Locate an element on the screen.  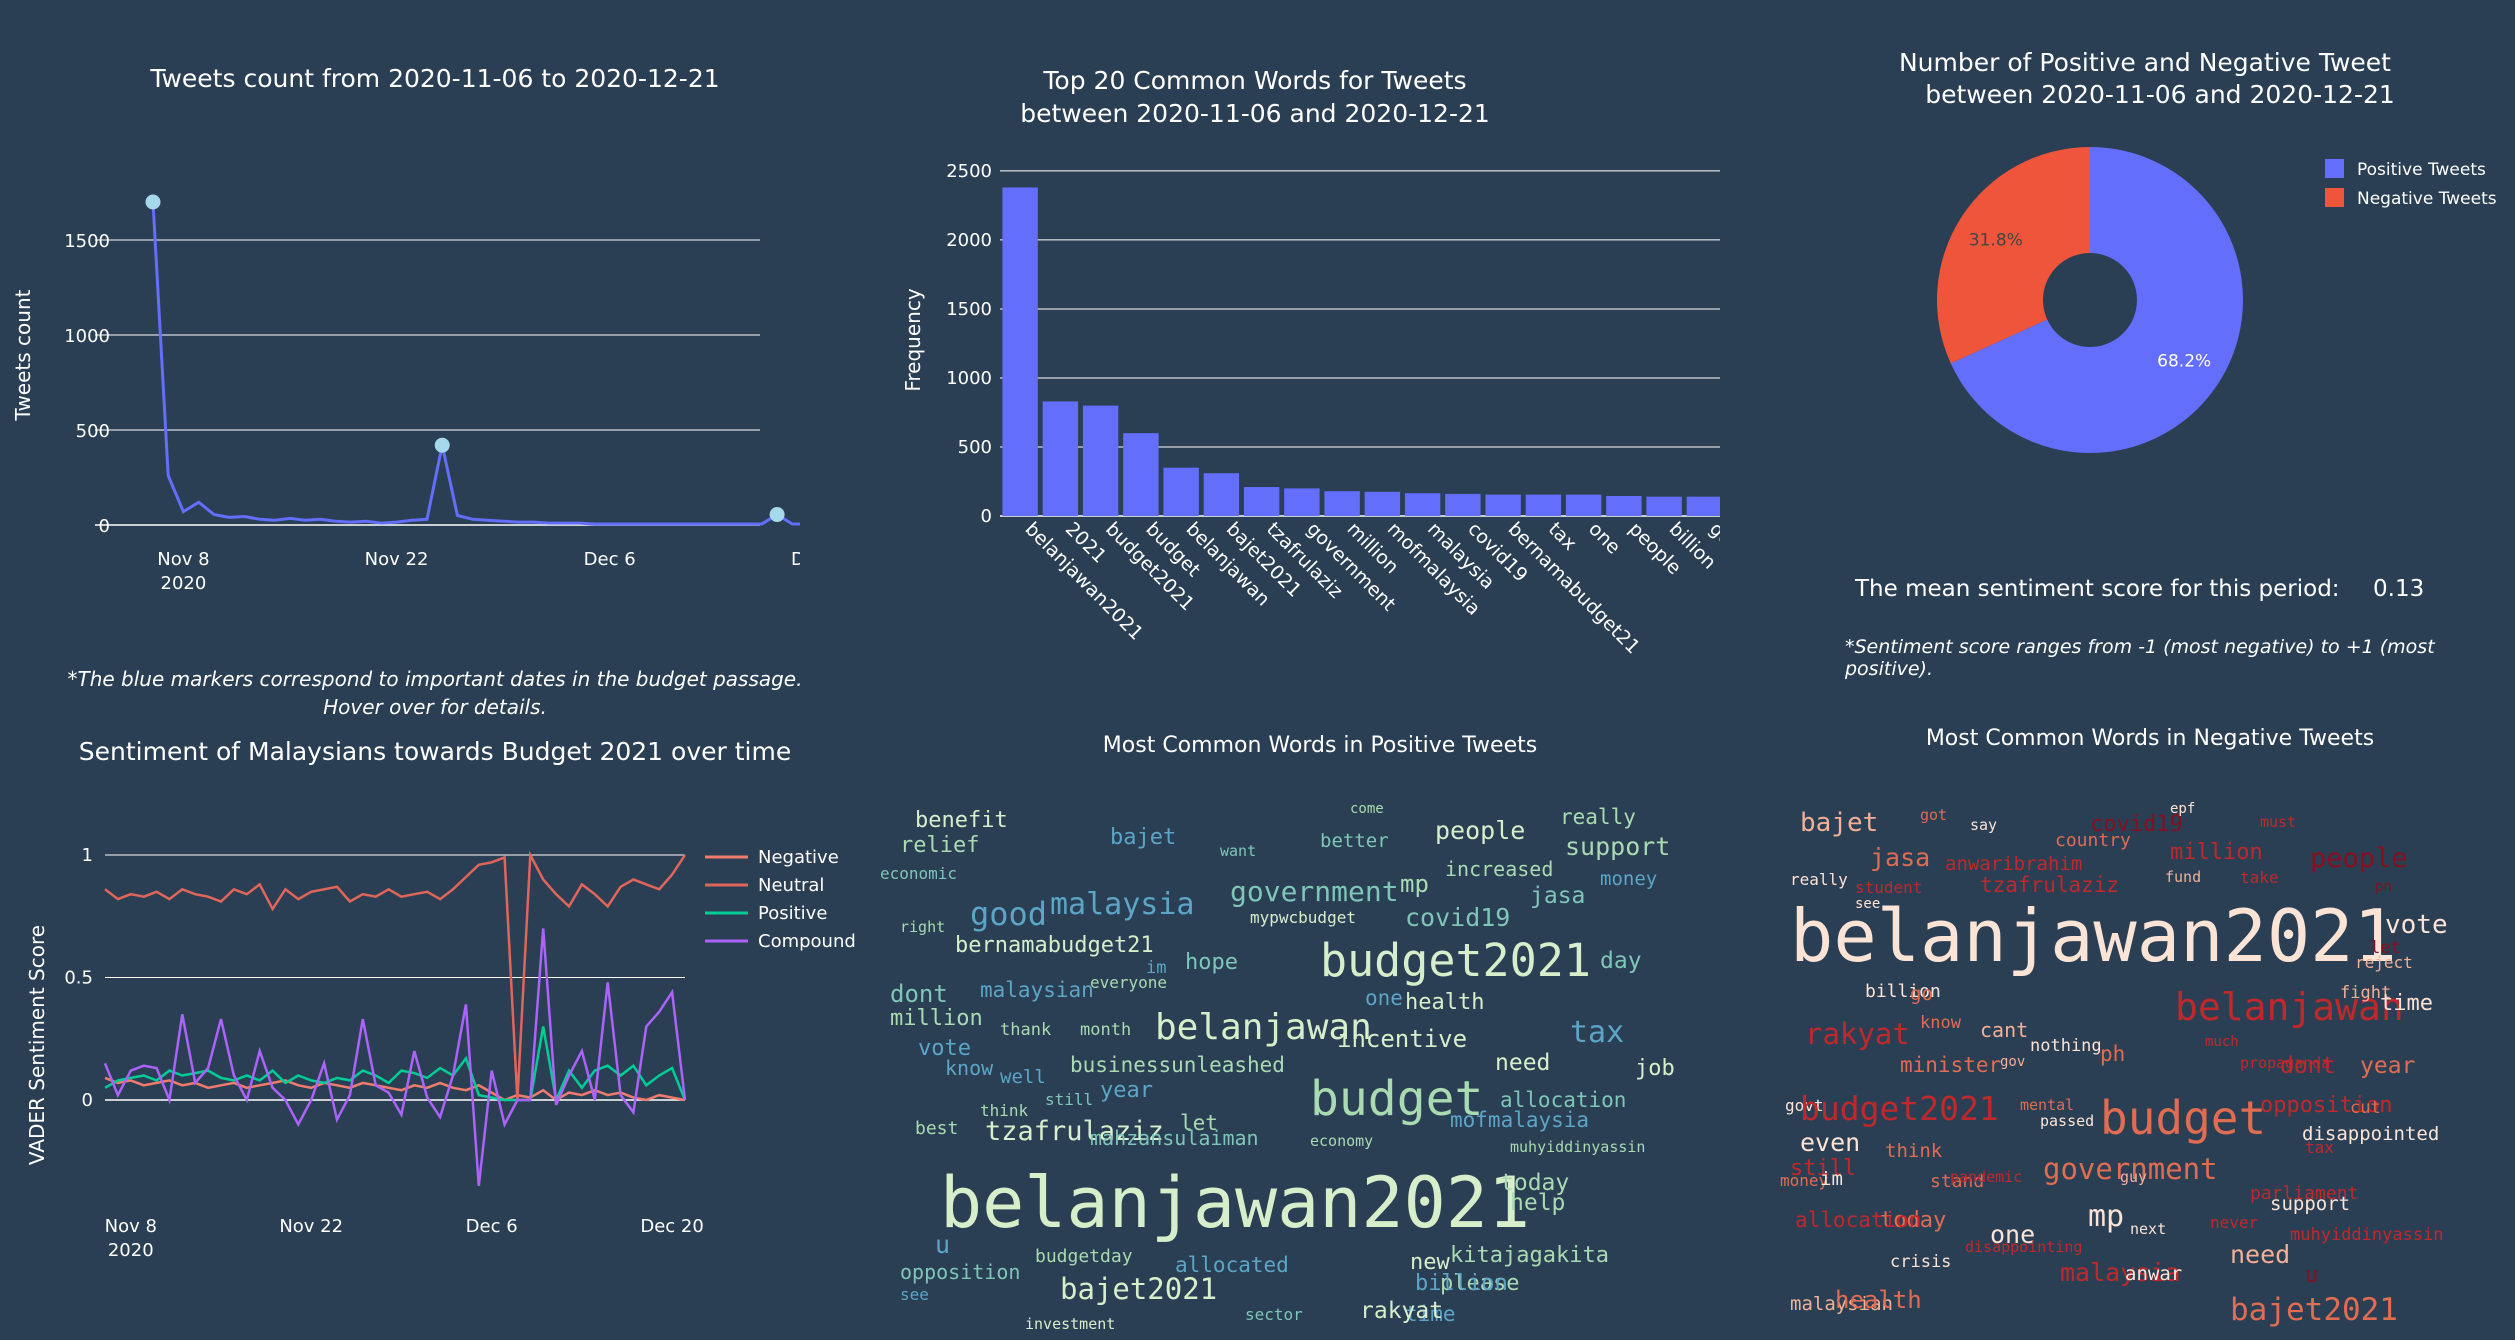
wordcloud-word: still is located at coordinates (1069, 1099).